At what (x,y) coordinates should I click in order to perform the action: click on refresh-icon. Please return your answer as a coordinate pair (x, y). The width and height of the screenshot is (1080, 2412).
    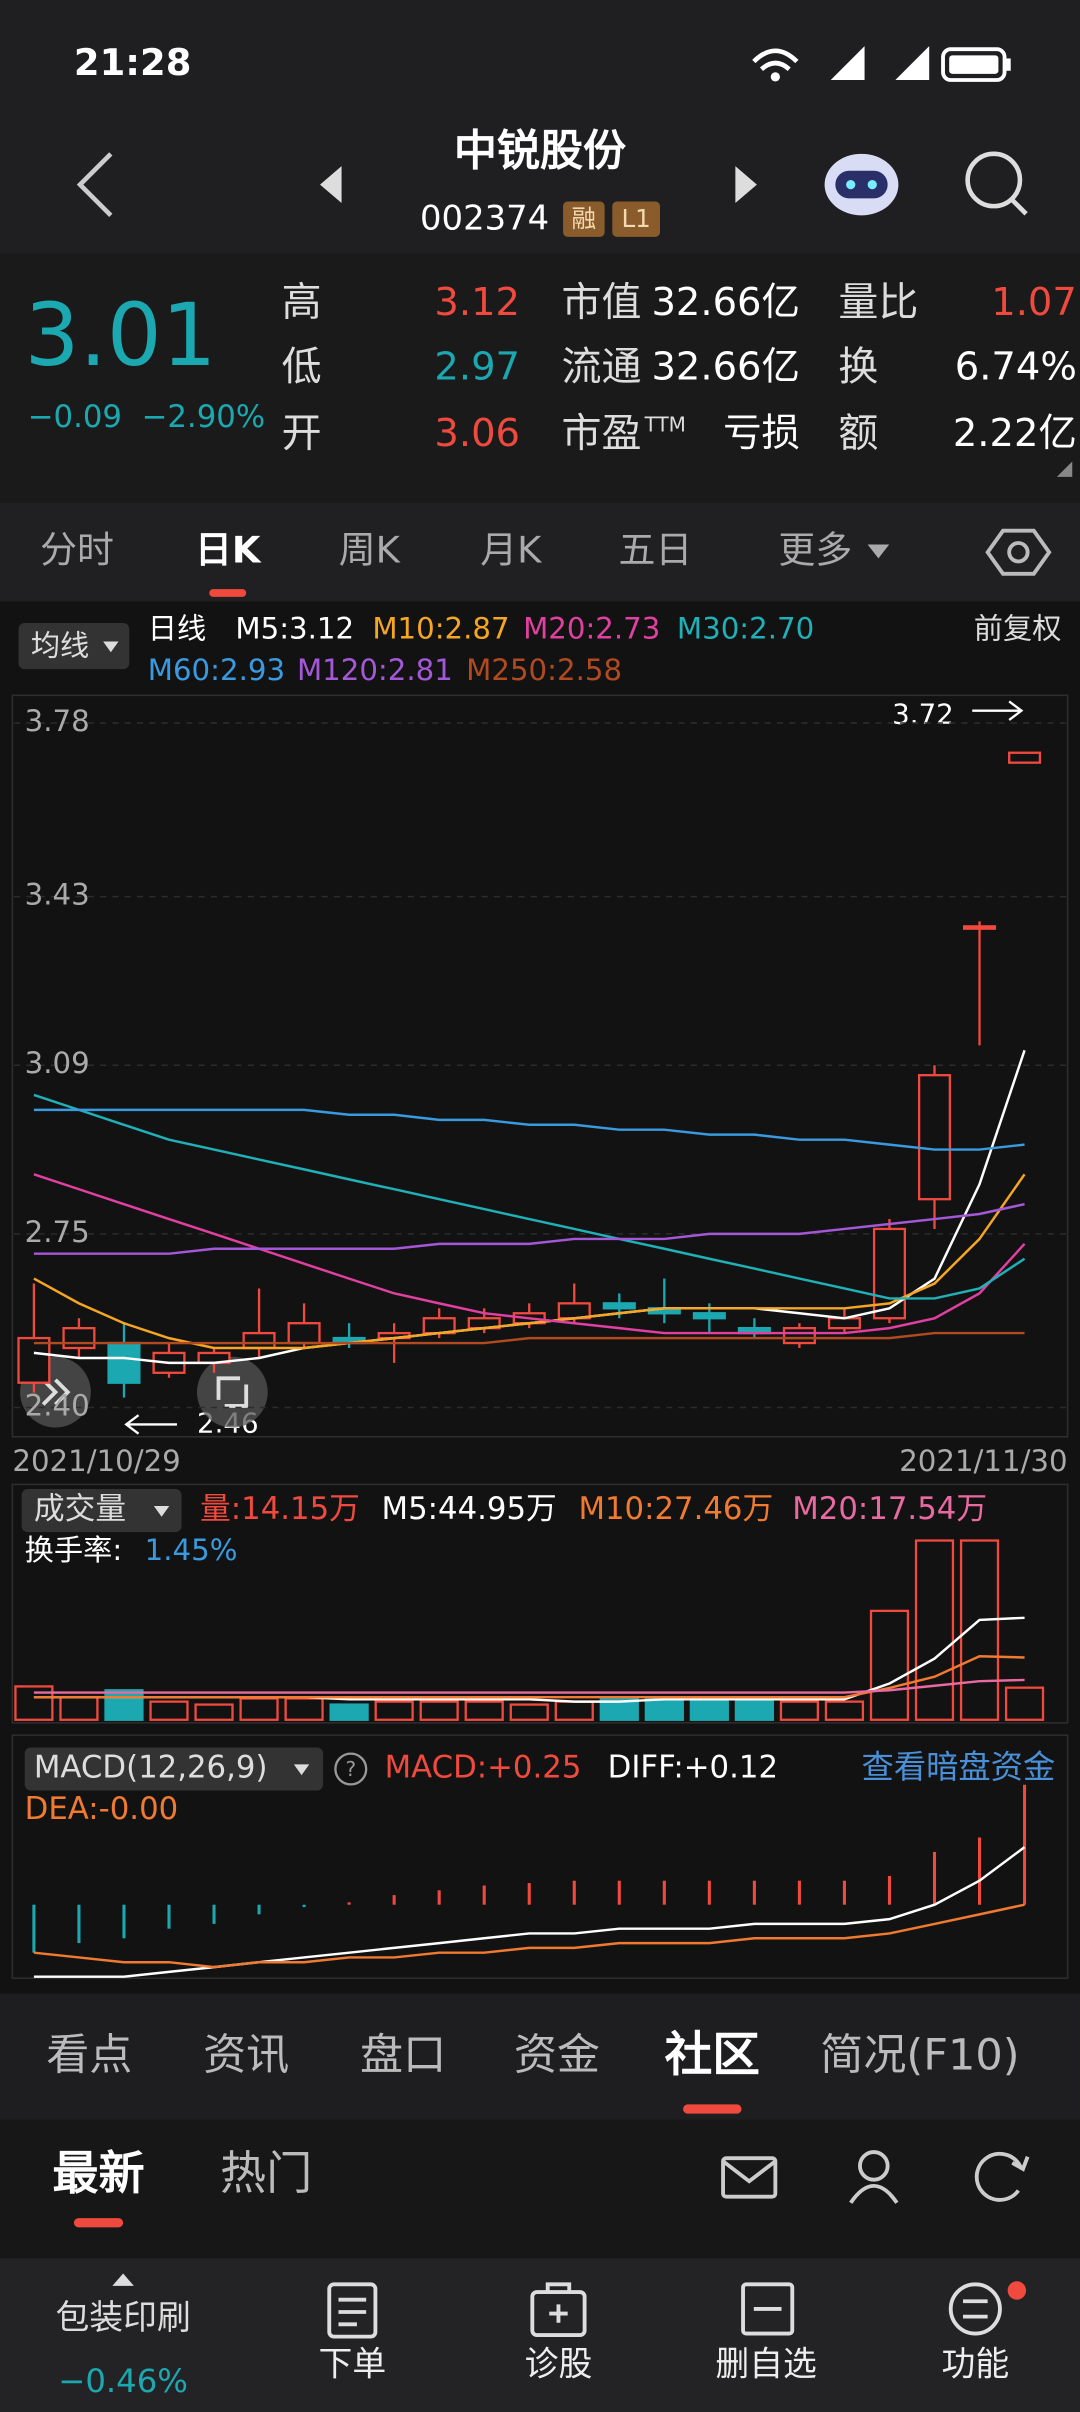
    Looking at the image, I should click on (1020, 2163).